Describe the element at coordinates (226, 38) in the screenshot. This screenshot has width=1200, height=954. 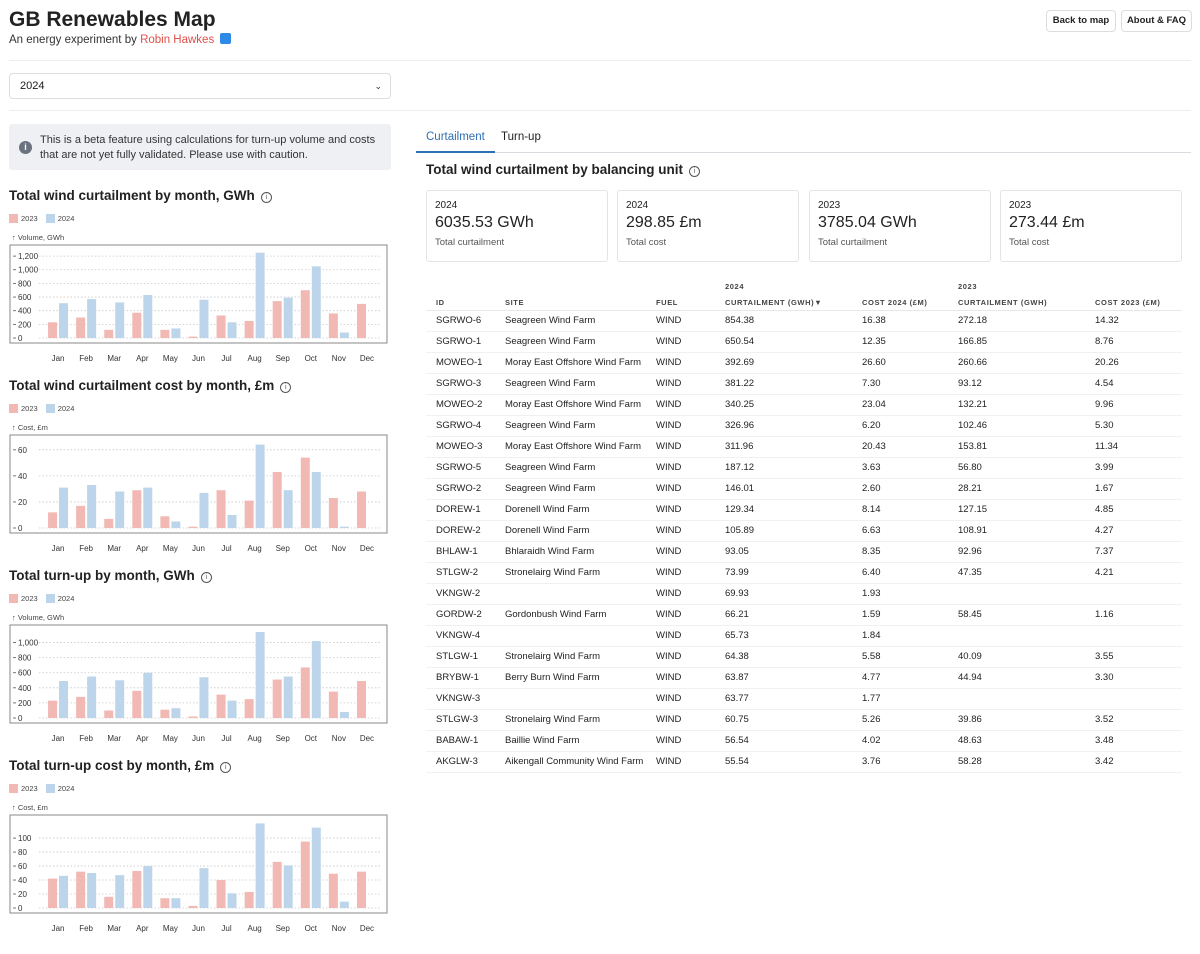
I see `bluesky-icon` at that location.